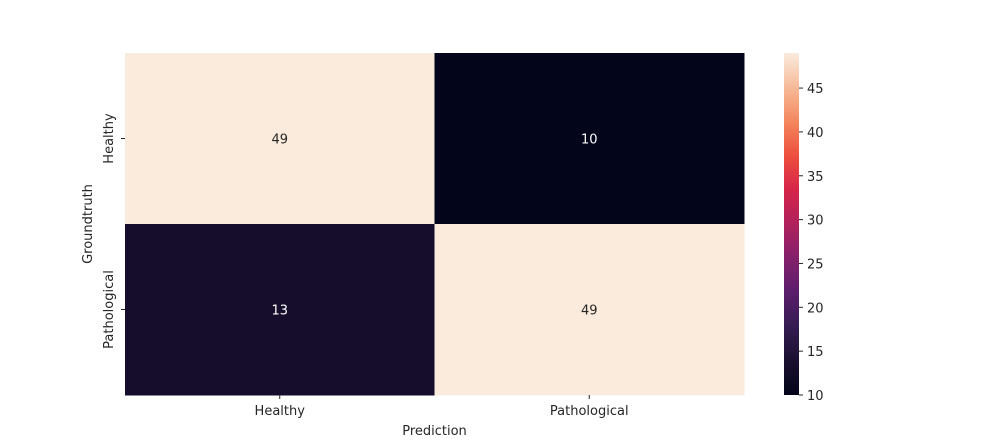  Describe the element at coordinates (815, 221) in the screenshot. I see `colorbar-tick-label: 30` at that location.